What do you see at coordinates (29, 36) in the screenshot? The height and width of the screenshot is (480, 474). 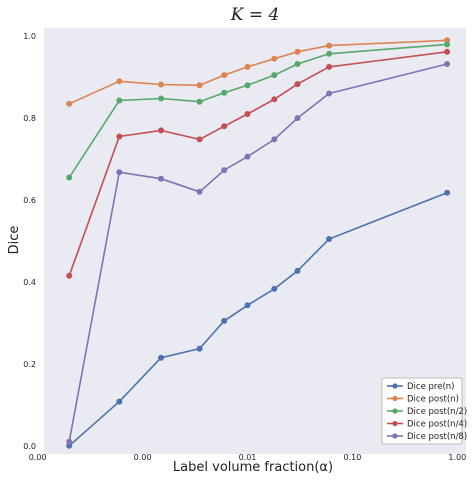 I see `y-tick-label: 1.0` at bounding box center [29, 36].